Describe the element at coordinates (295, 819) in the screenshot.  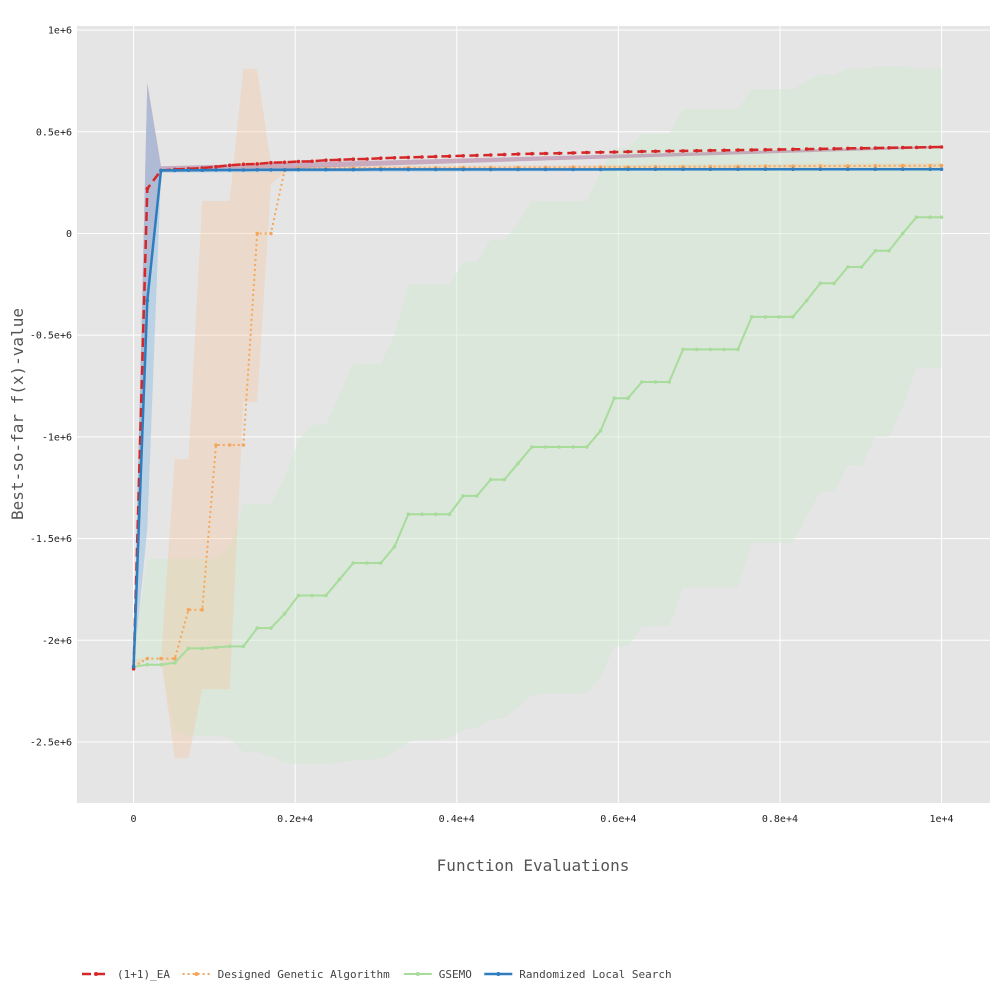
I see `x-tick-label: 0.2e+4` at that location.